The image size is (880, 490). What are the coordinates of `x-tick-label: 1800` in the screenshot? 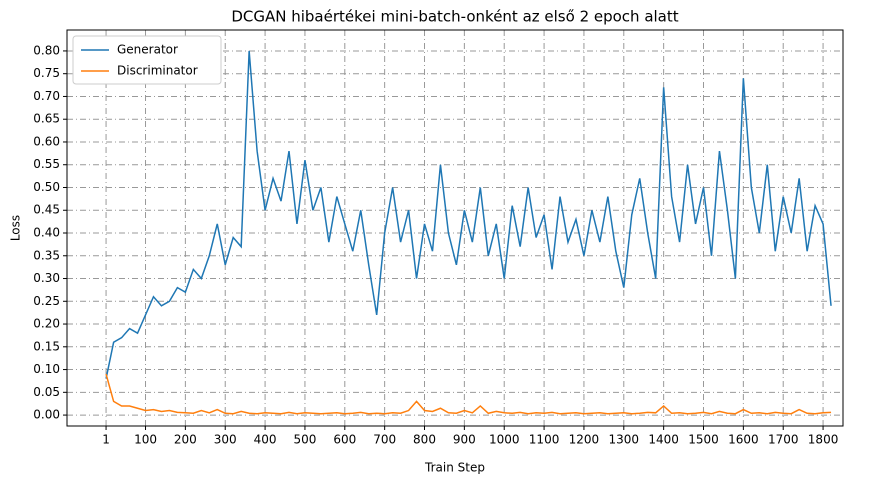 It's located at (823, 440).